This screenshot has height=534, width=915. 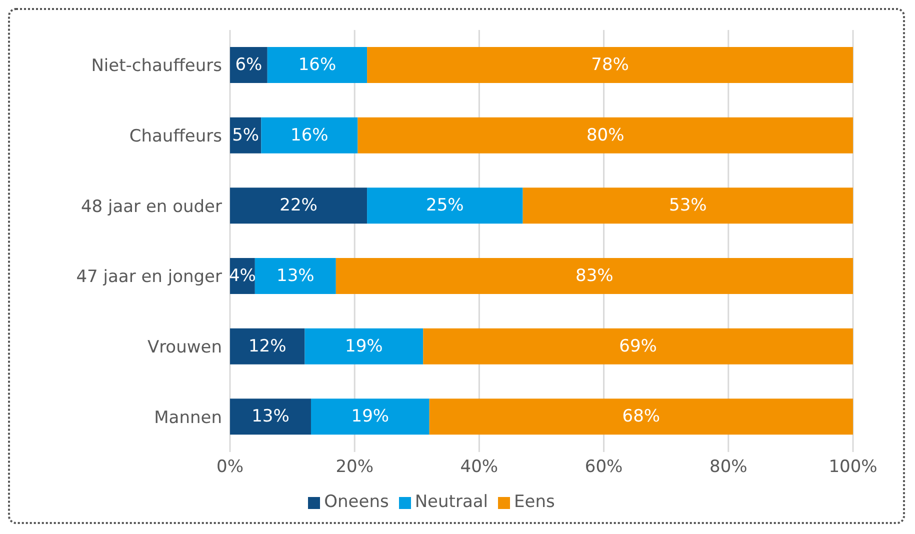 I want to click on data-label: 78%, so click(x=610, y=65).